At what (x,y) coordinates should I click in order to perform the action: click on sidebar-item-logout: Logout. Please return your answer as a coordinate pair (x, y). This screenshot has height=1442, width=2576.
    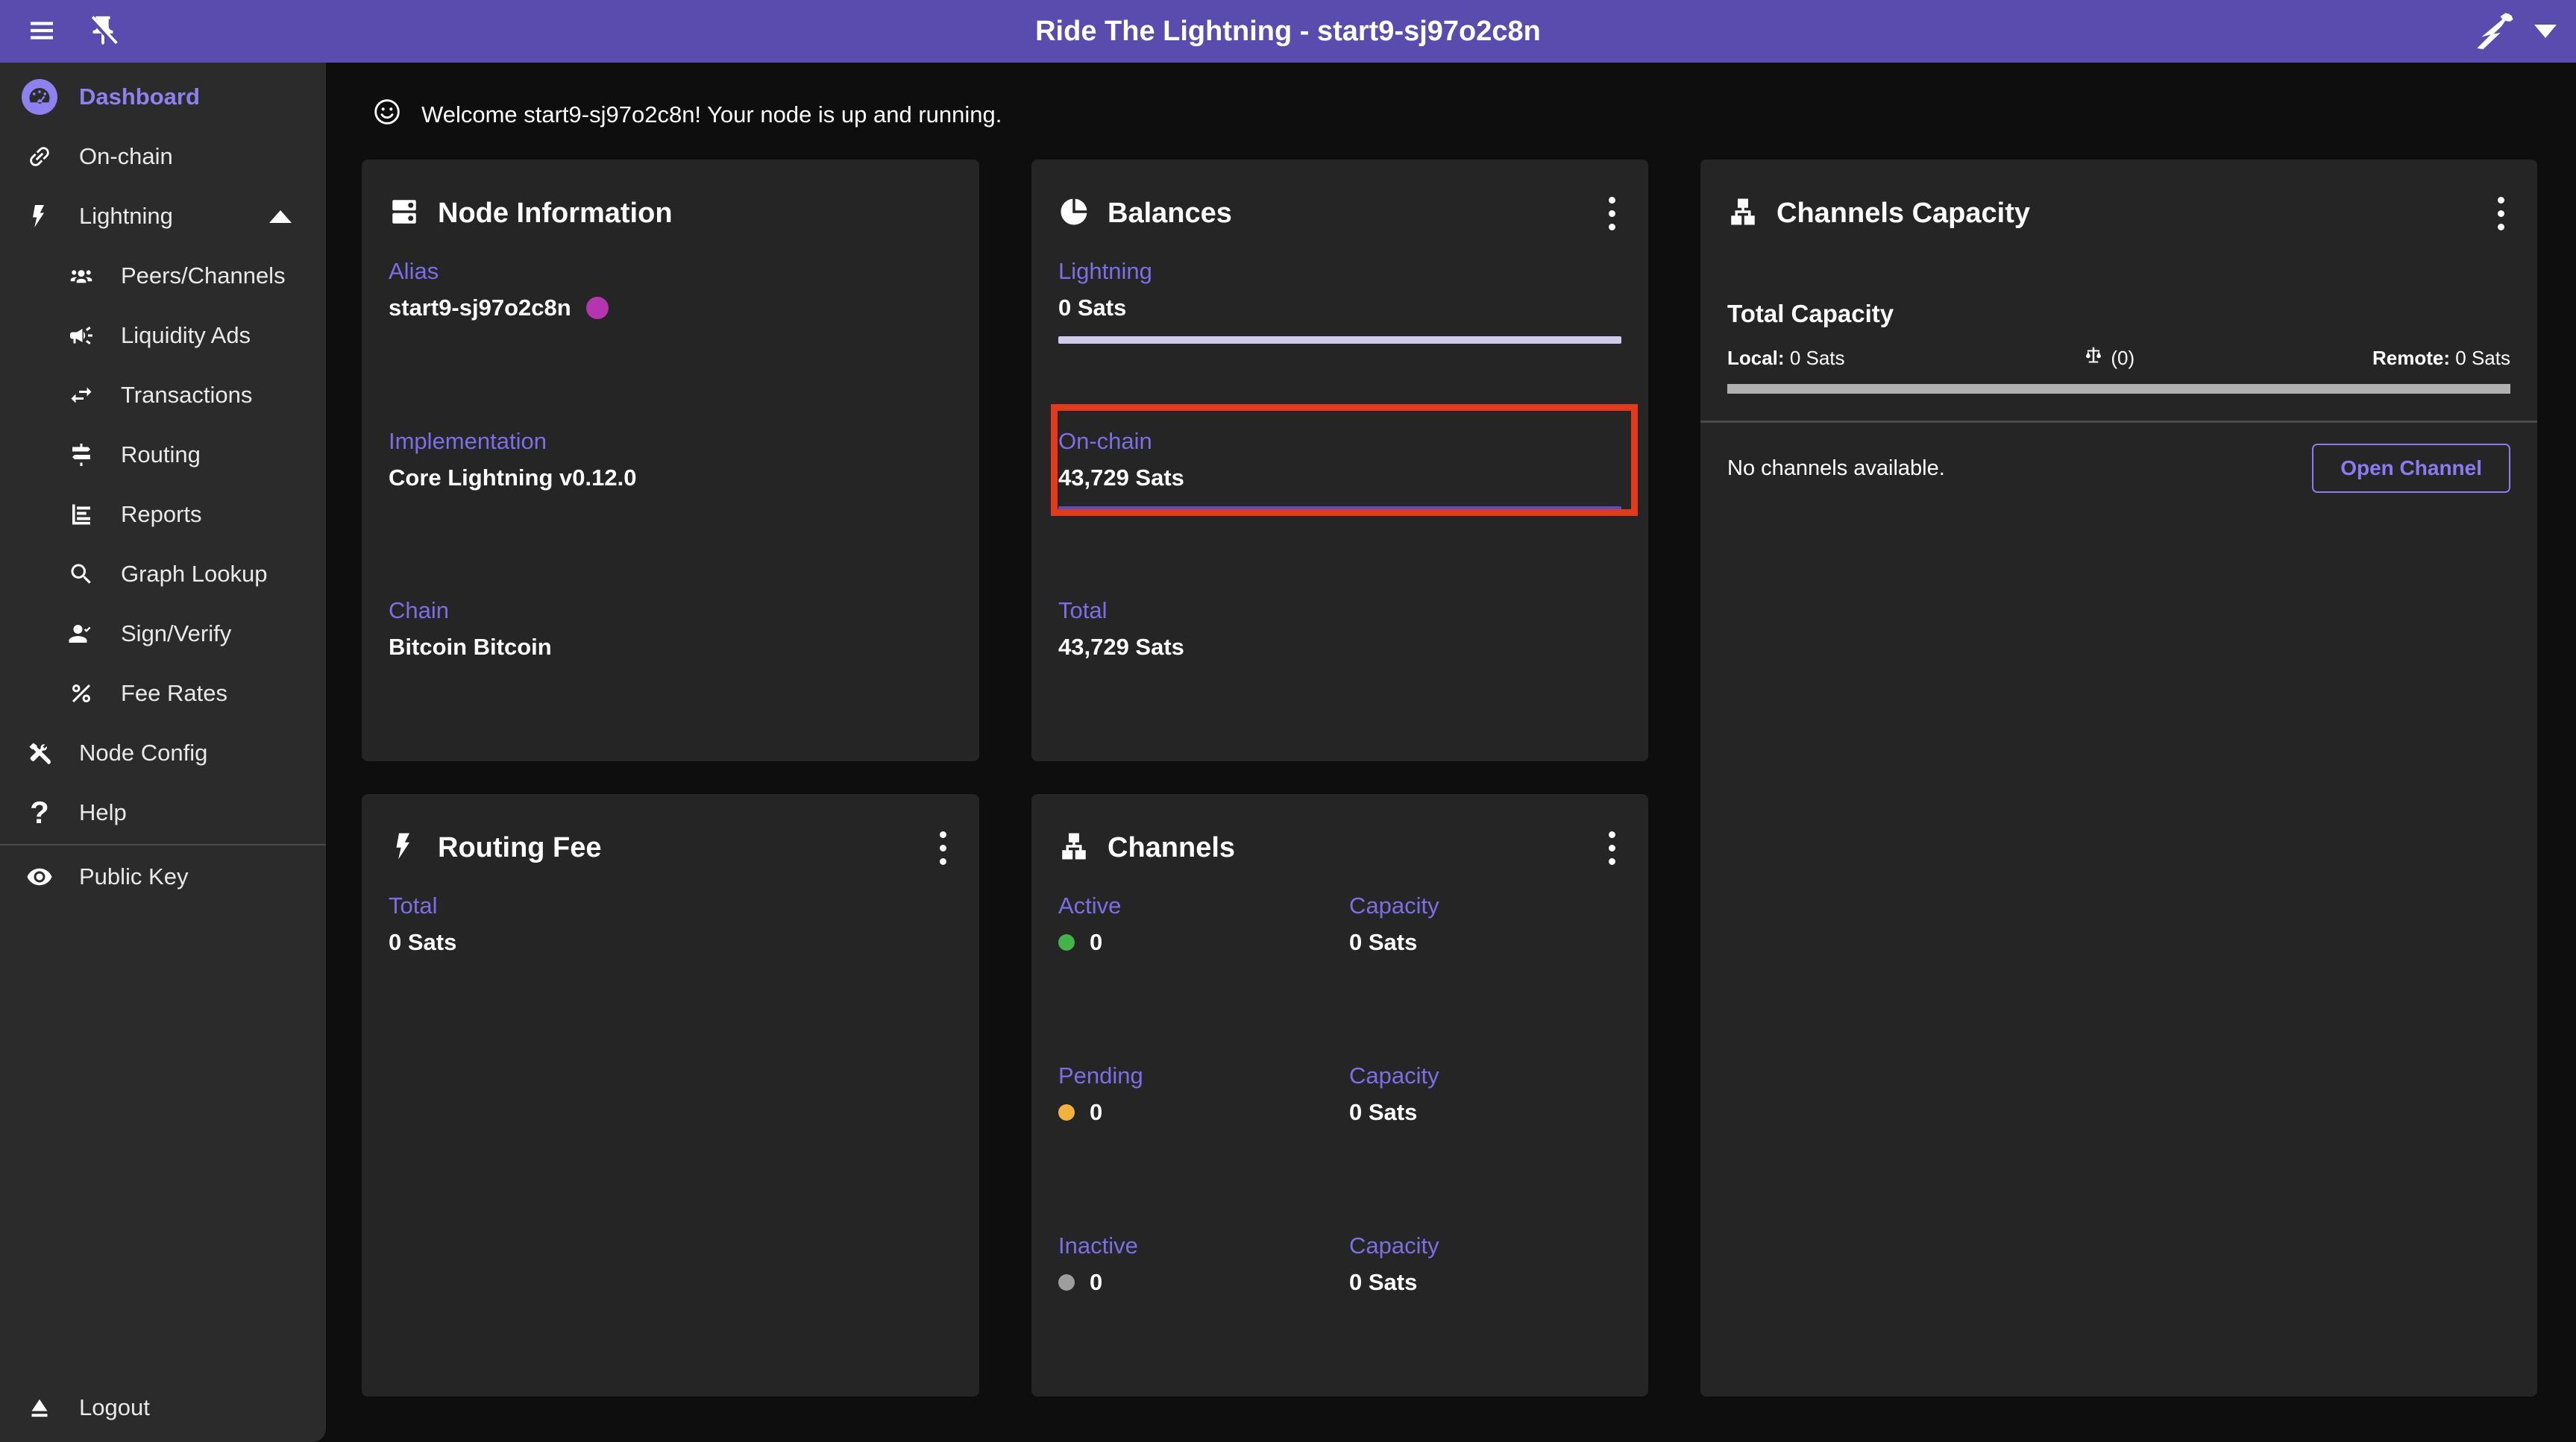
    Looking at the image, I should click on (163, 1408).